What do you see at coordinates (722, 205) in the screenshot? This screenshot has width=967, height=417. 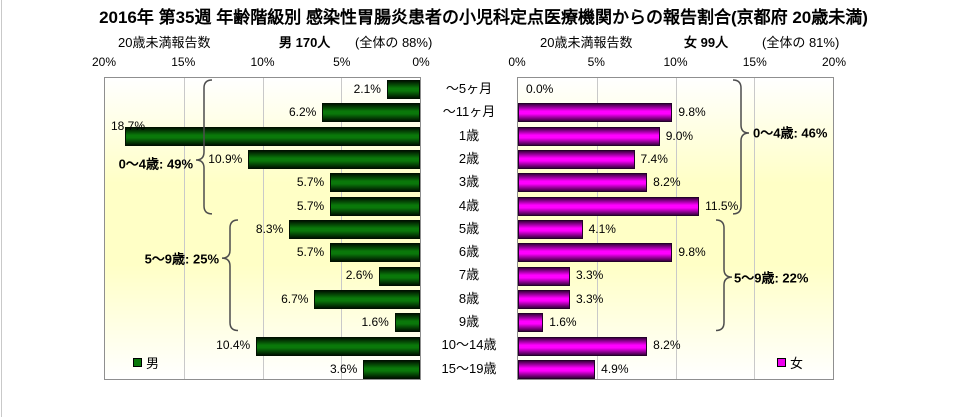 I see `value-label: 11.5%` at bounding box center [722, 205].